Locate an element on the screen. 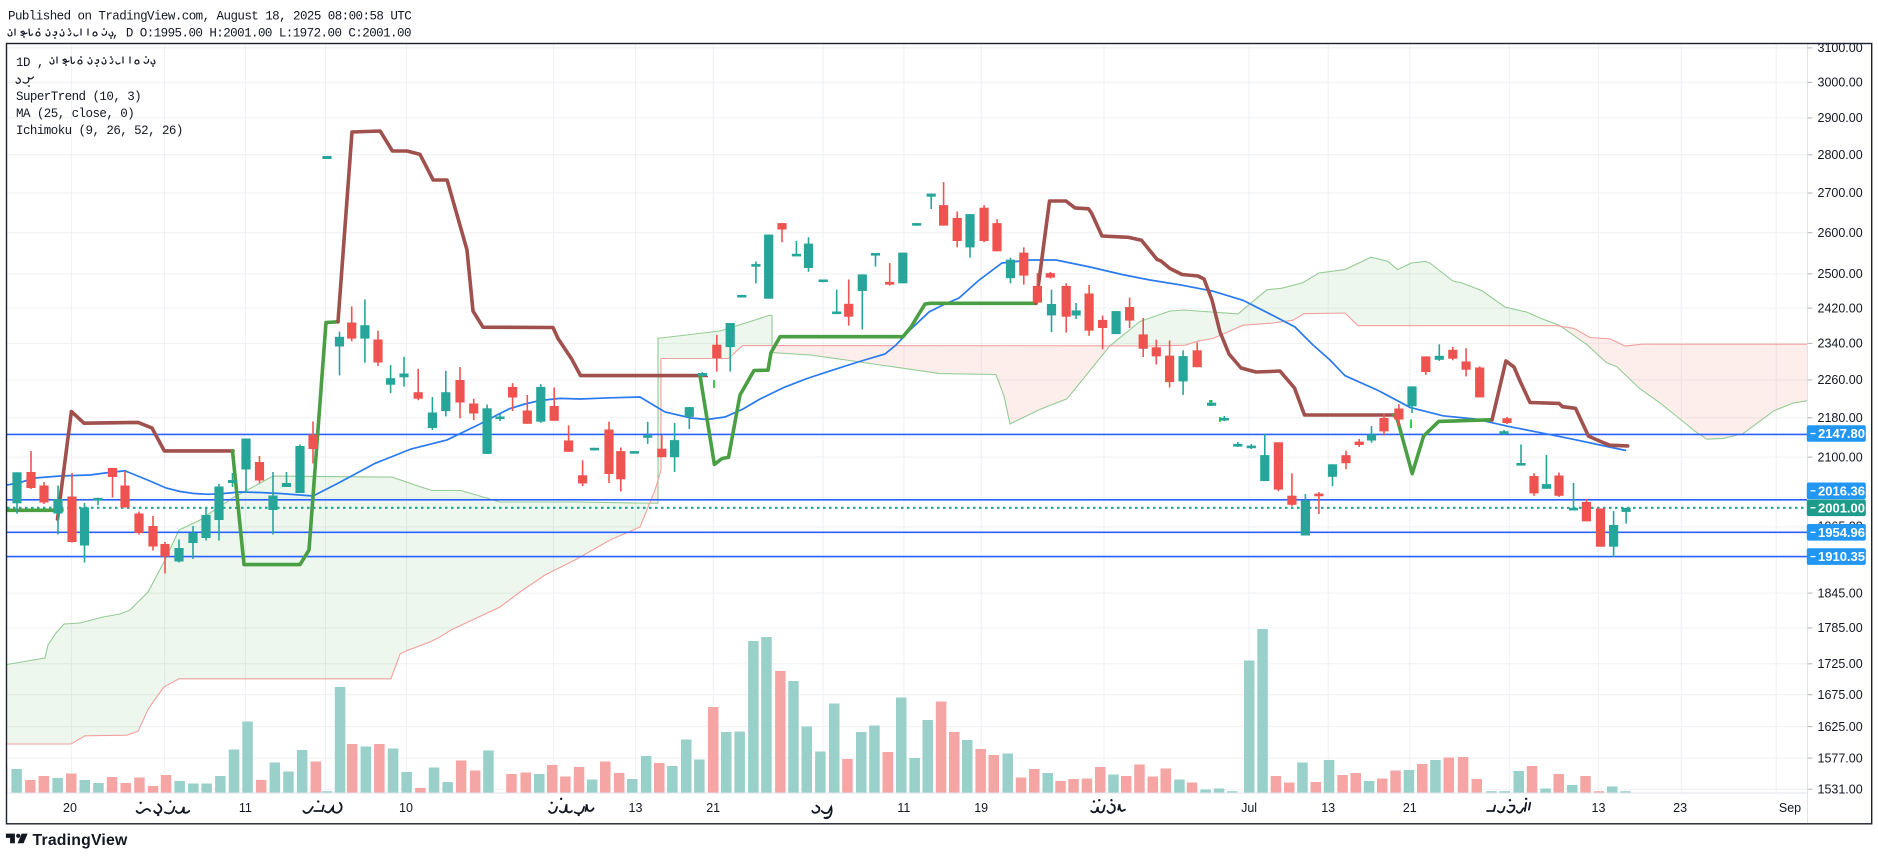 This screenshot has width=1878, height=858. svg-text: 2147.80 is located at coordinates (1841, 433).